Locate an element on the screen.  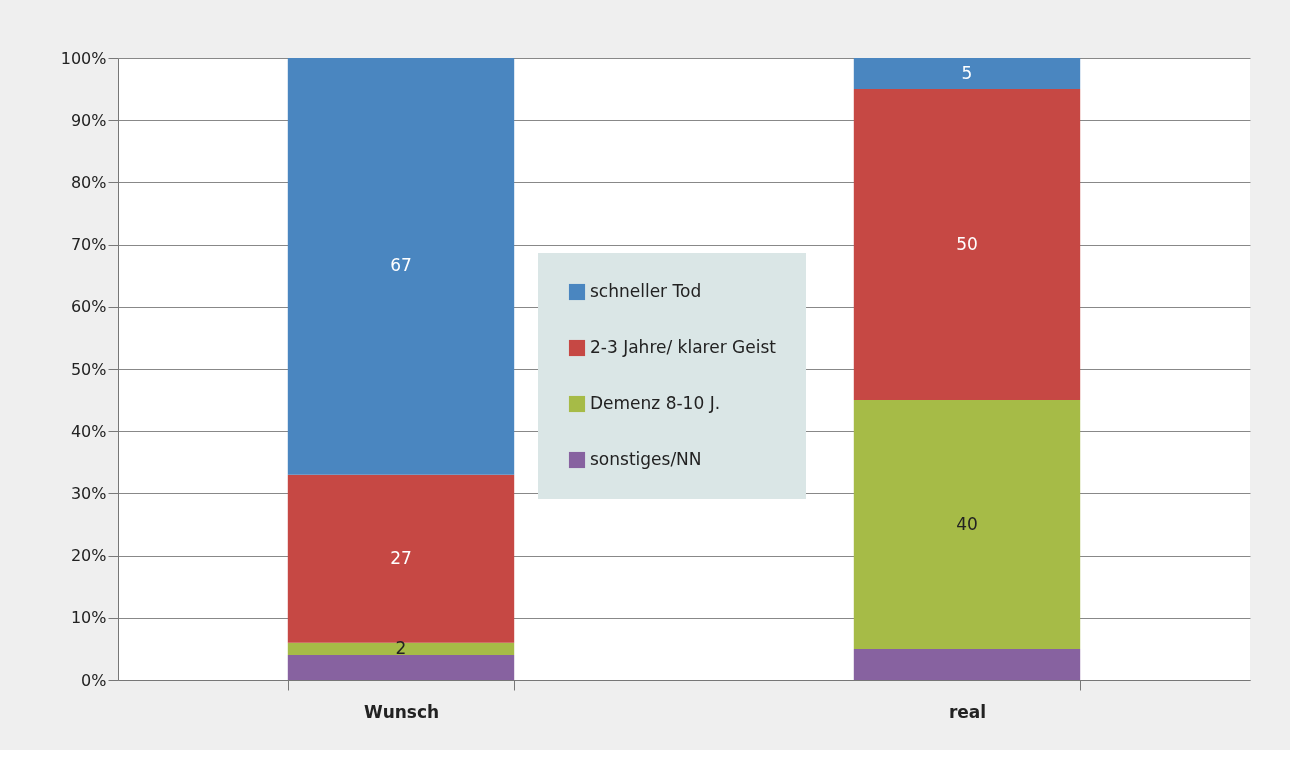
x-tick-label: real is located at coordinates (967, 711).